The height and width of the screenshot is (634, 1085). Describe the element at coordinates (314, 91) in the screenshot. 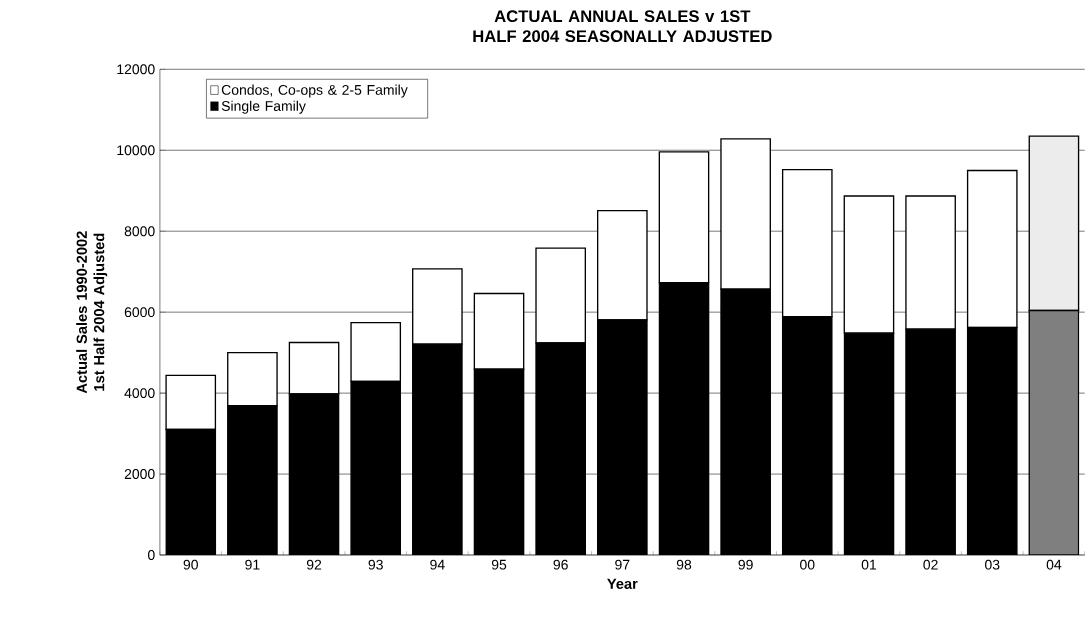

I see `legend-label: Condos, Co-ops & 2-5 Family` at that location.